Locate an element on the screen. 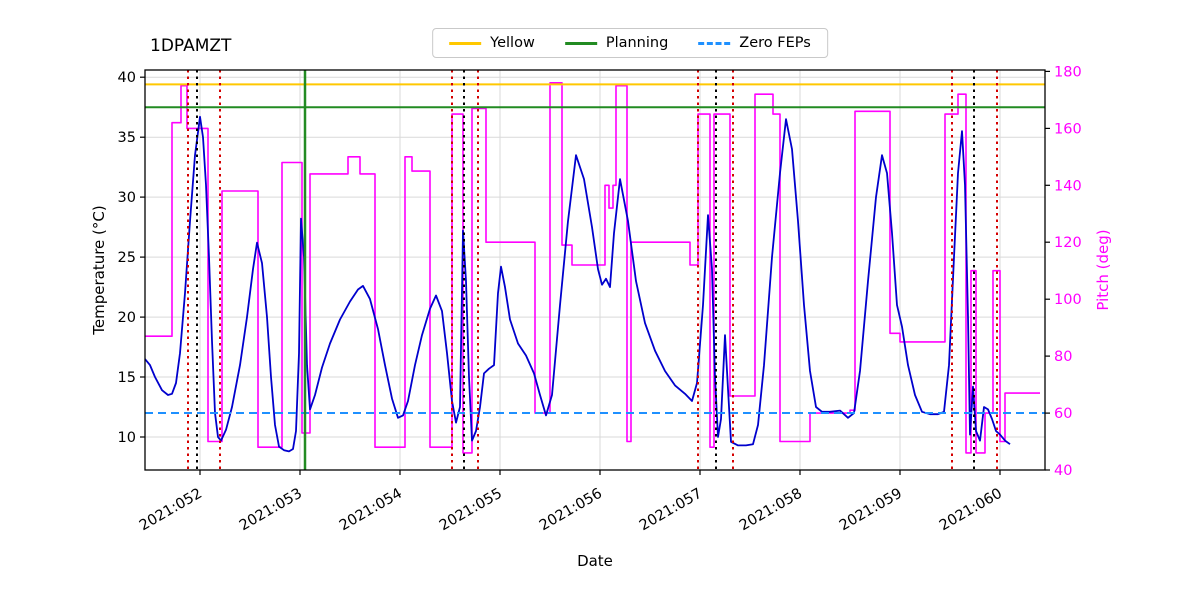 The height and width of the screenshot is (600, 1200). y-right-tick-label: 120 is located at coordinates (1068, 243).